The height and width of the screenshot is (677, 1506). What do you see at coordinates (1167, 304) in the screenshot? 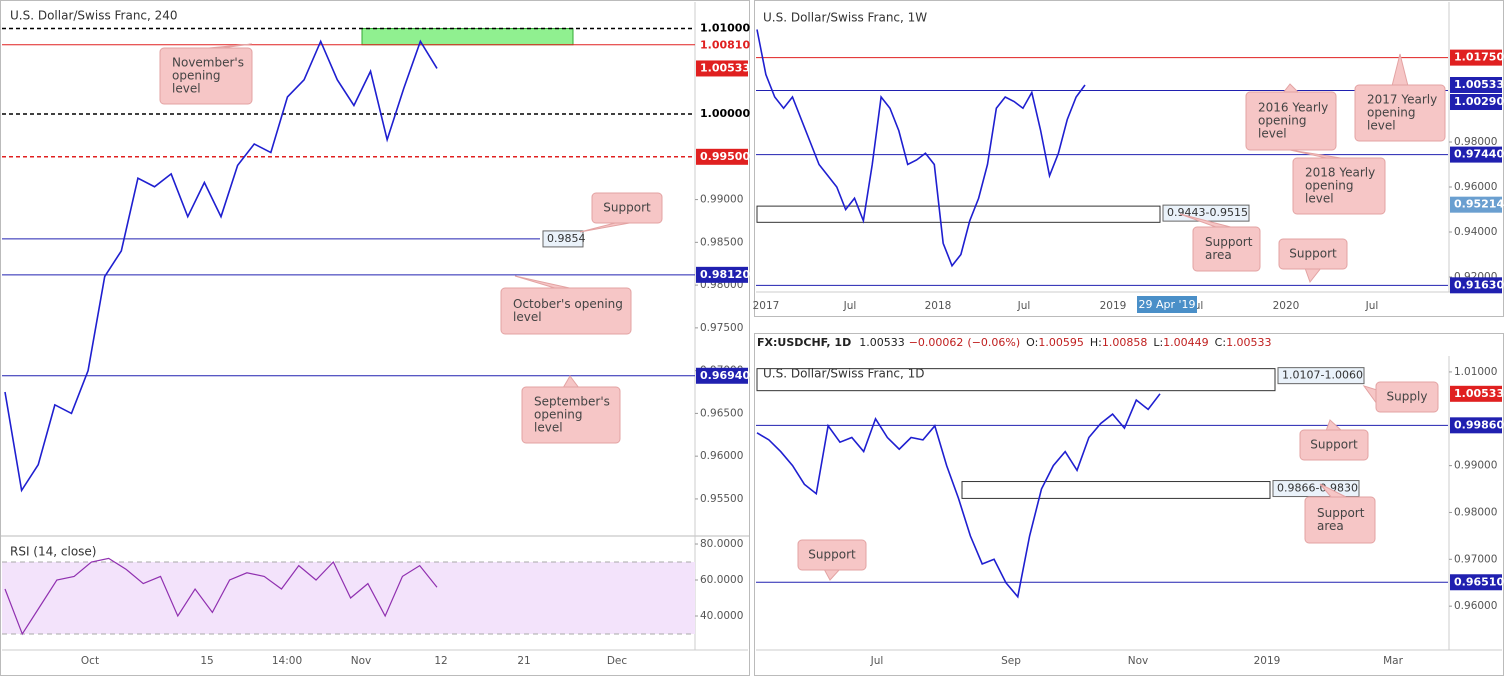
I see `date-badge` at bounding box center [1167, 304].